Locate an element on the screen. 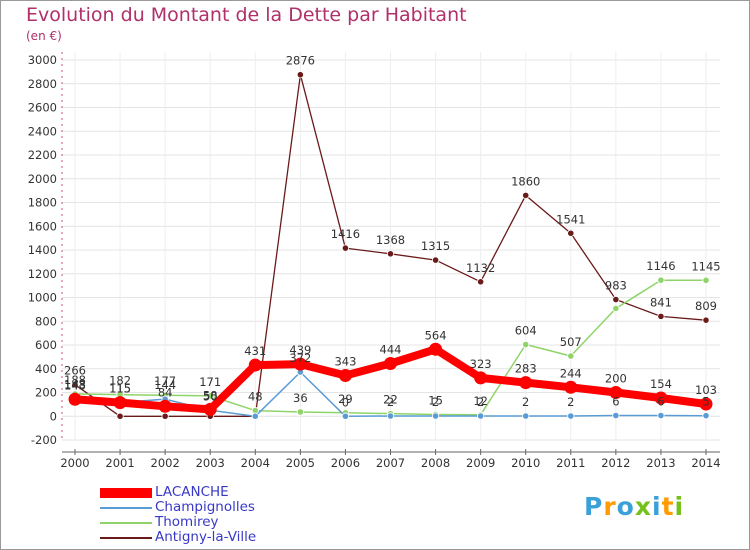  x-tick-label: 2012 is located at coordinates (615, 463).